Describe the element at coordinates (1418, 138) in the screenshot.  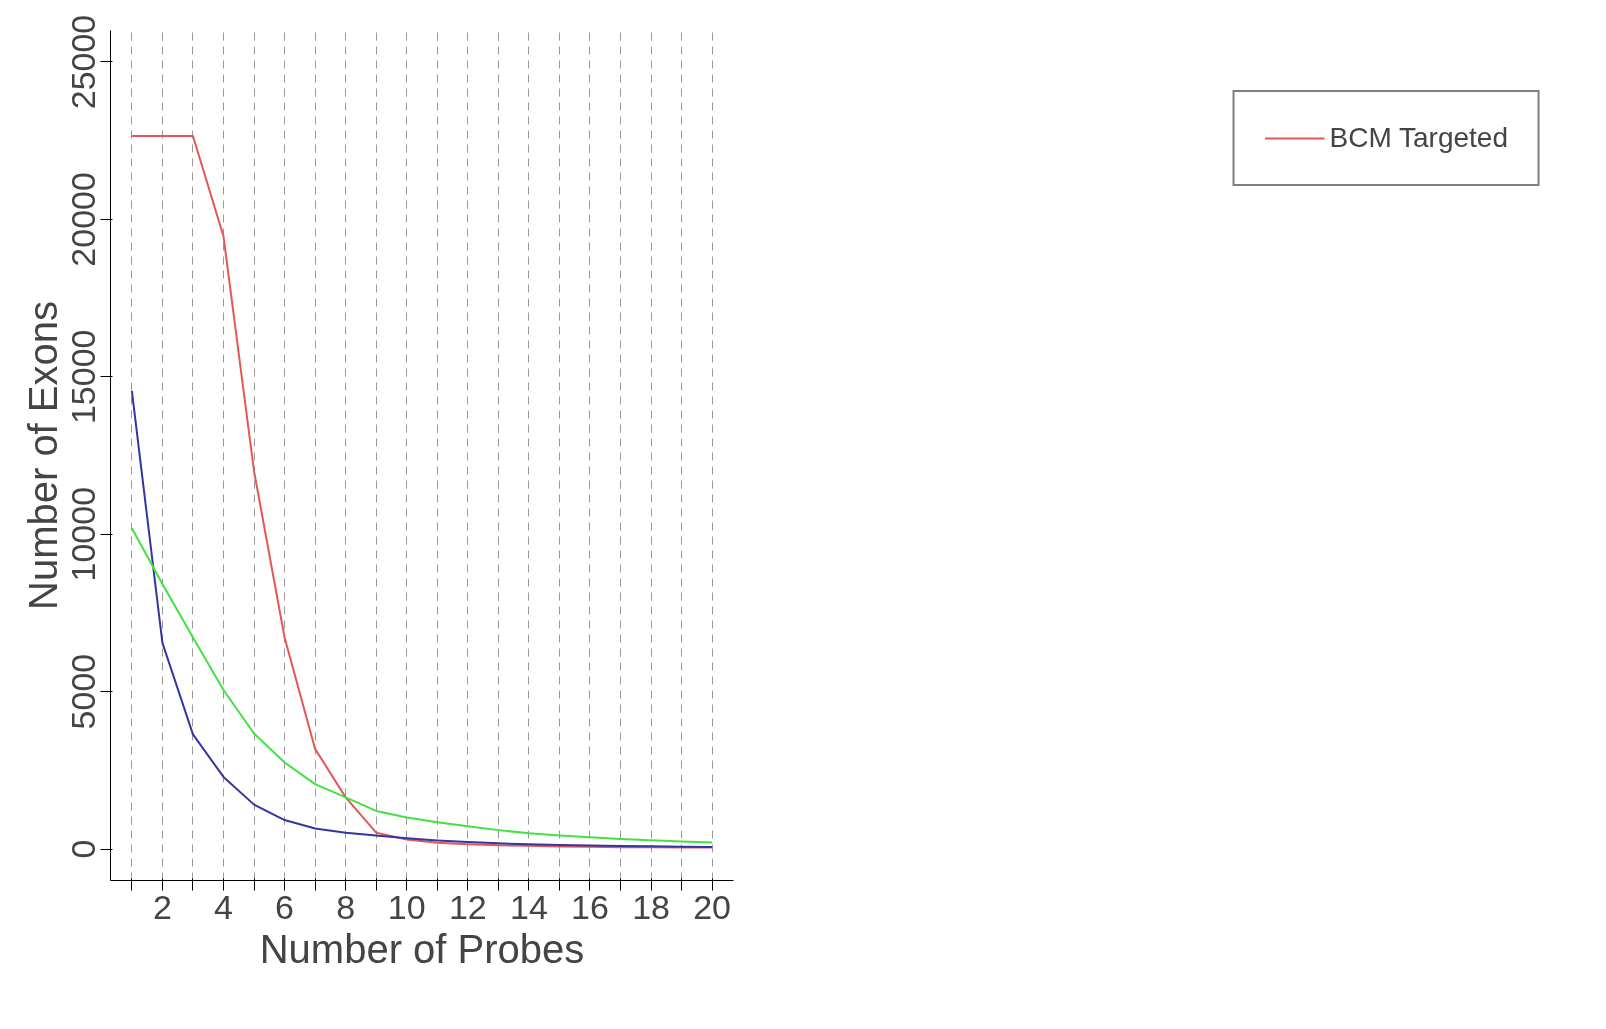
I see `legend-label: BCM Targeted` at that location.